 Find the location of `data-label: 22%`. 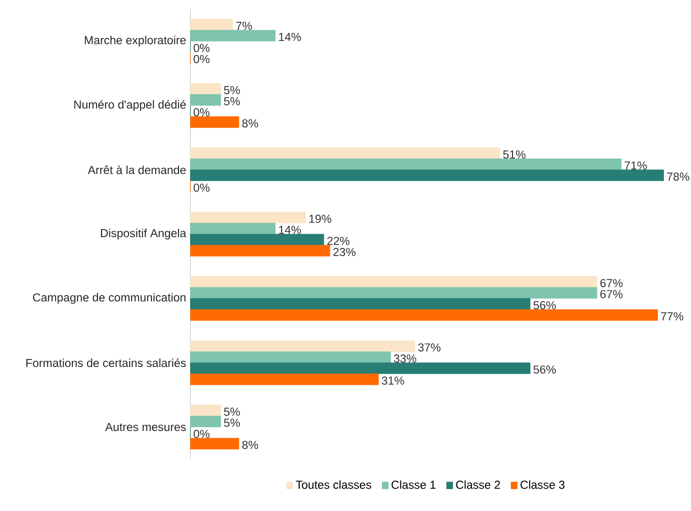

data-label: 22% is located at coordinates (338, 241).